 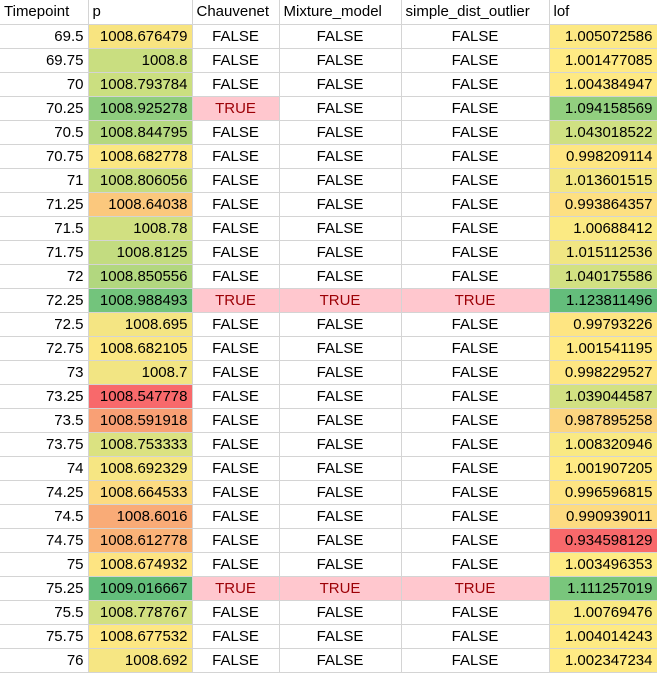 I want to click on cell-p: 1008.677532, so click(x=140, y=636).